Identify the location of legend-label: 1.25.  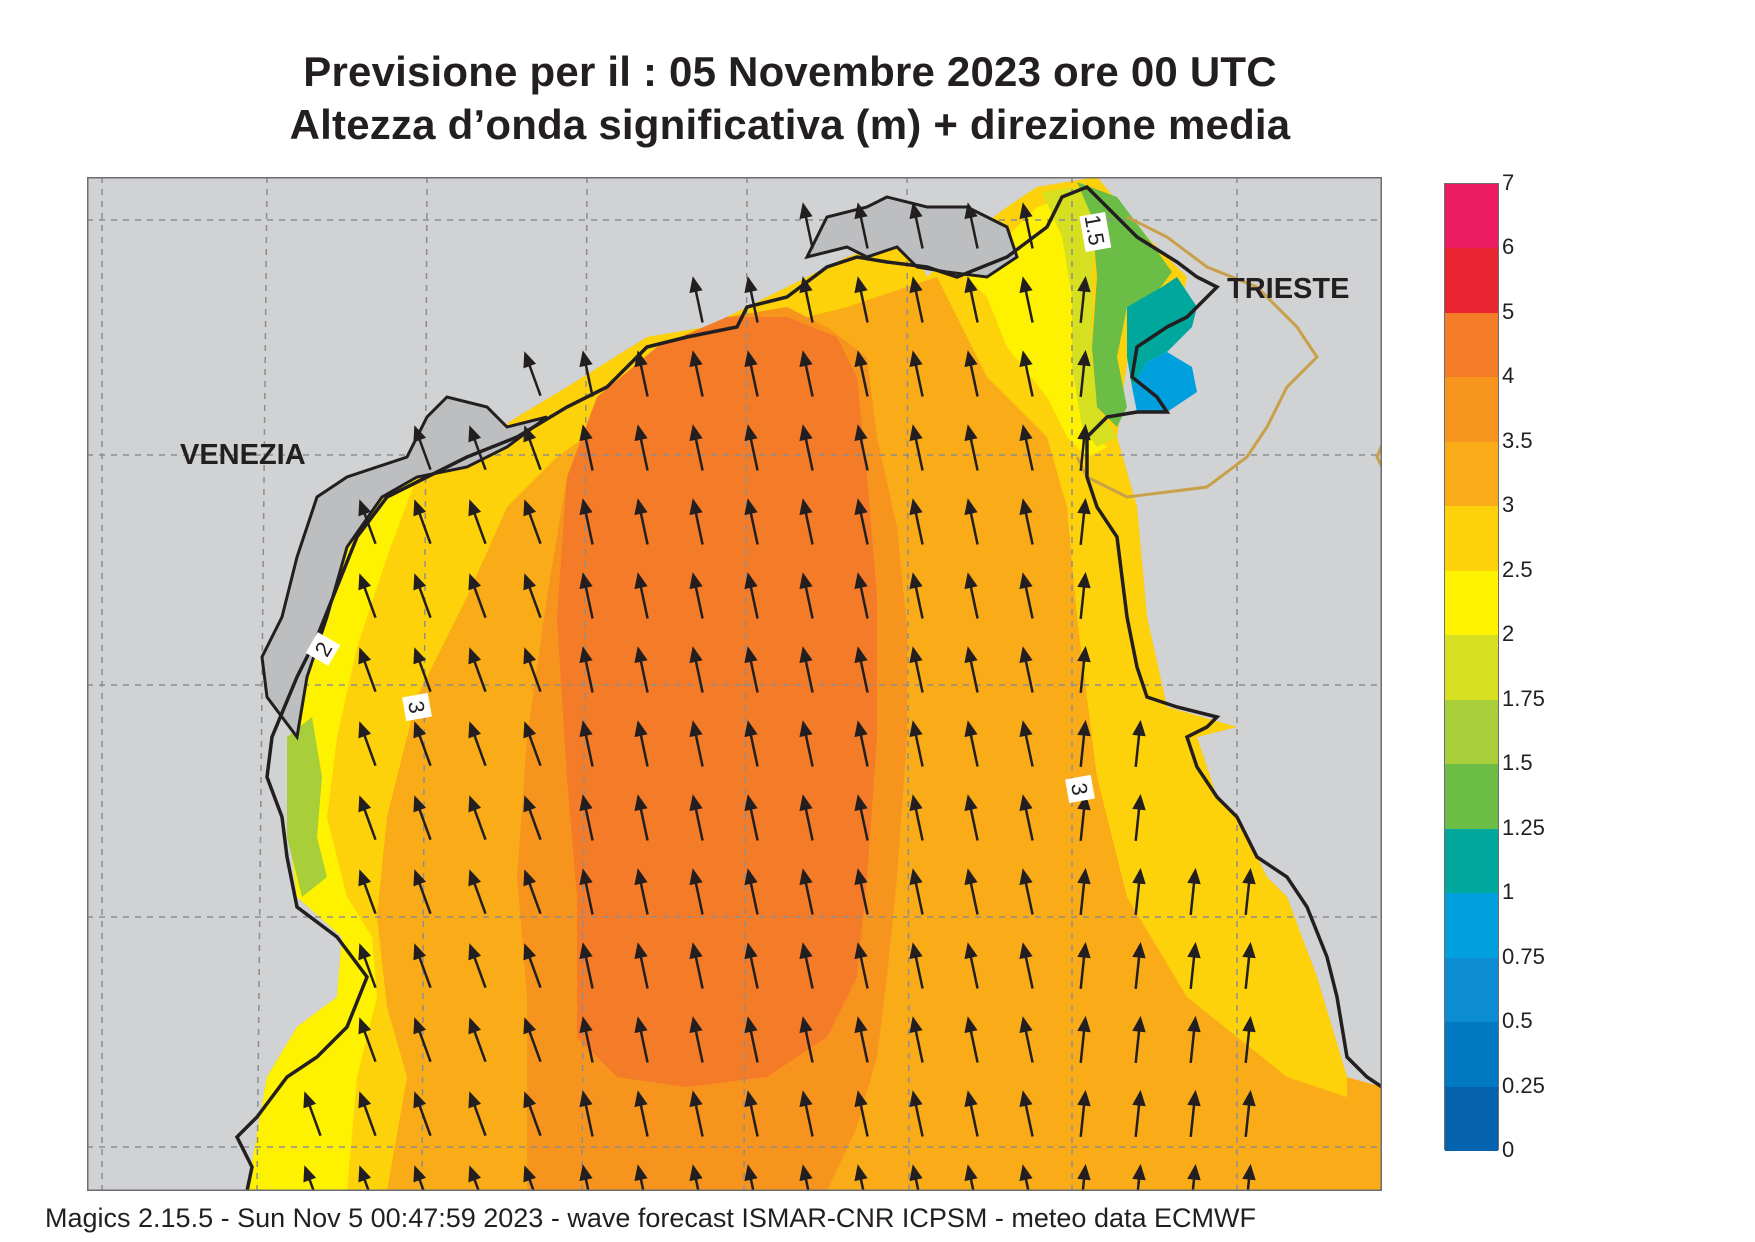
(1523, 827).